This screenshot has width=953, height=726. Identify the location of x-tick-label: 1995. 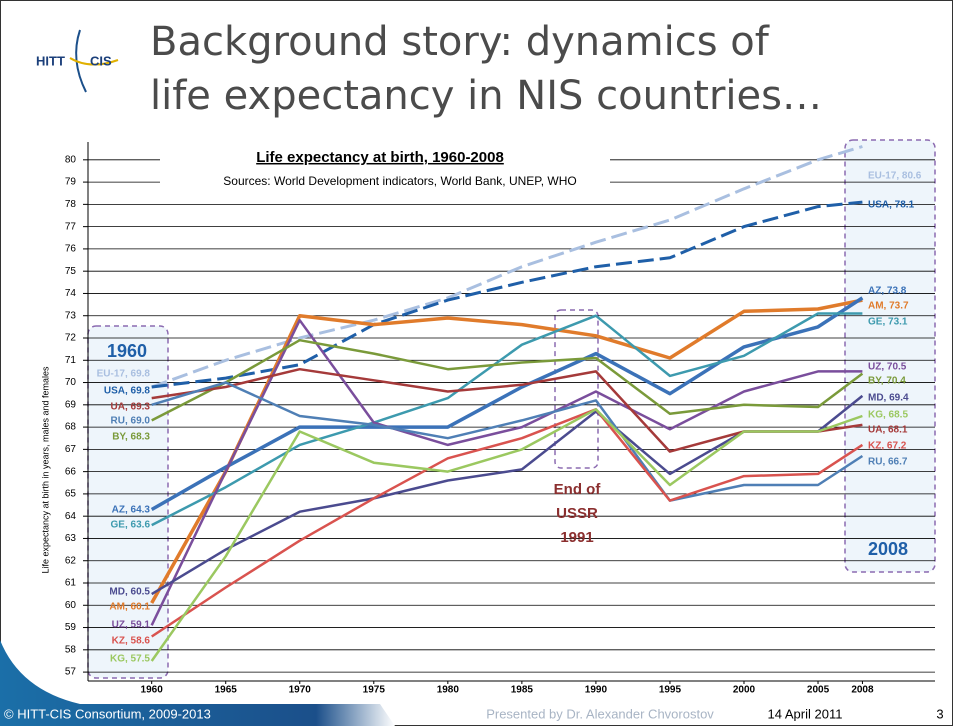
(670, 690).